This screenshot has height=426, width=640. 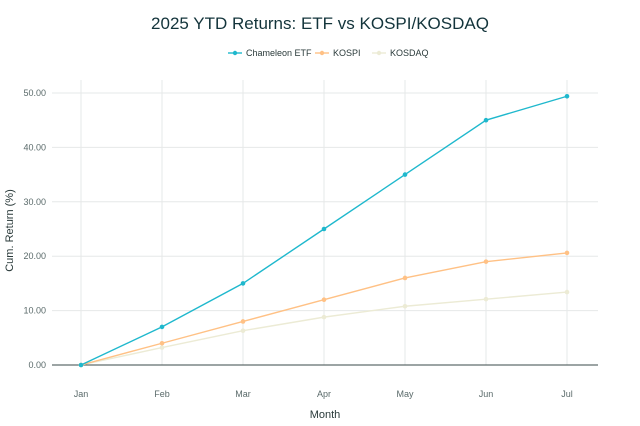 I want to click on legend-label-kosdaq: KOSDAQ, so click(x=409, y=53).